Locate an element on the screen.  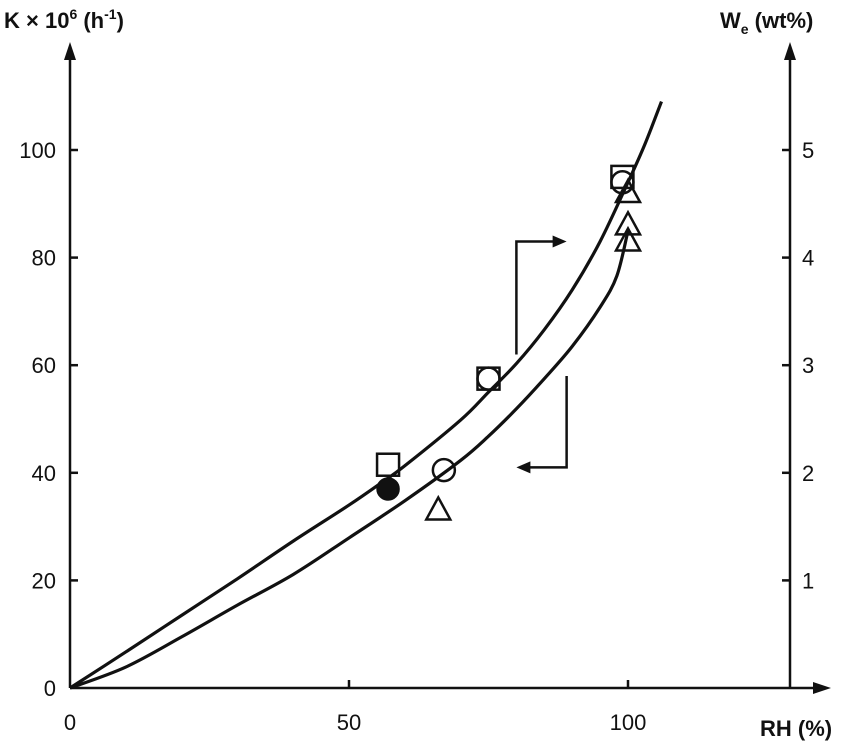
marker-filled-circle is located at coordinates (388, 489).